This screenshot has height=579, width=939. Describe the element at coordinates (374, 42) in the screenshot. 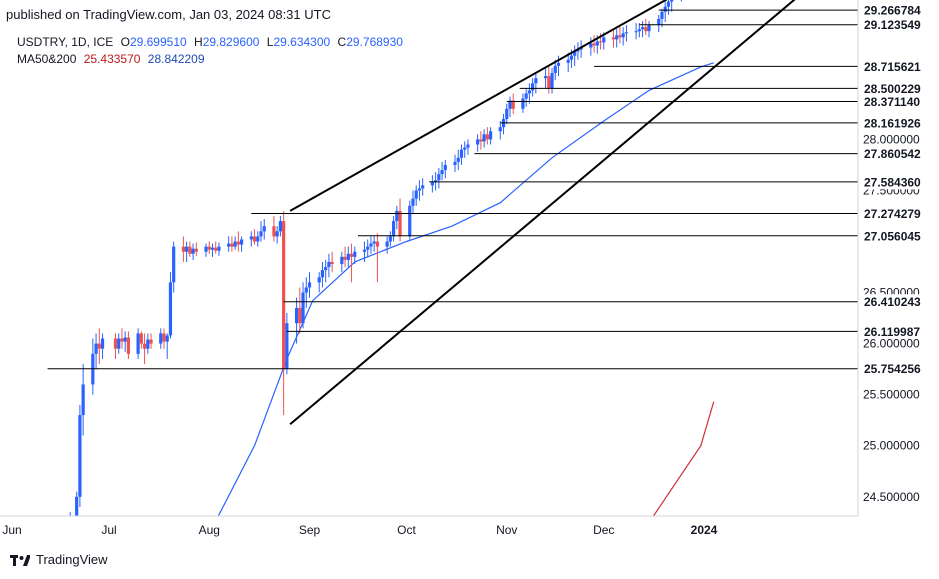

I see `close-value: 29.768930` at that location.